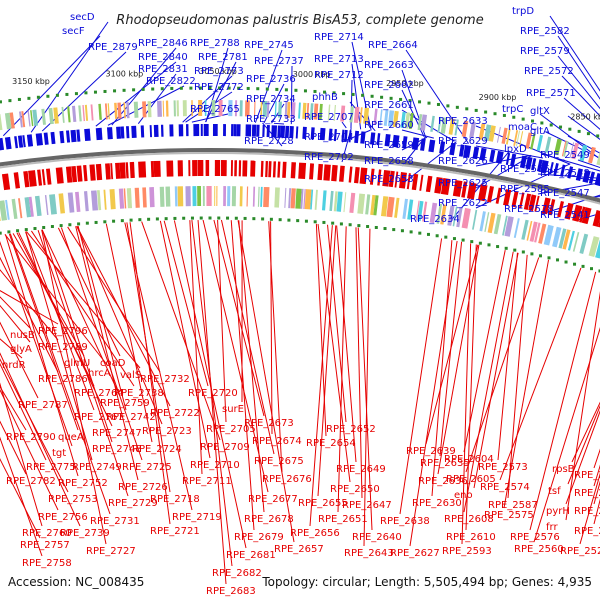  I want to click on gene-label-frr: frr, so click(552, 527).